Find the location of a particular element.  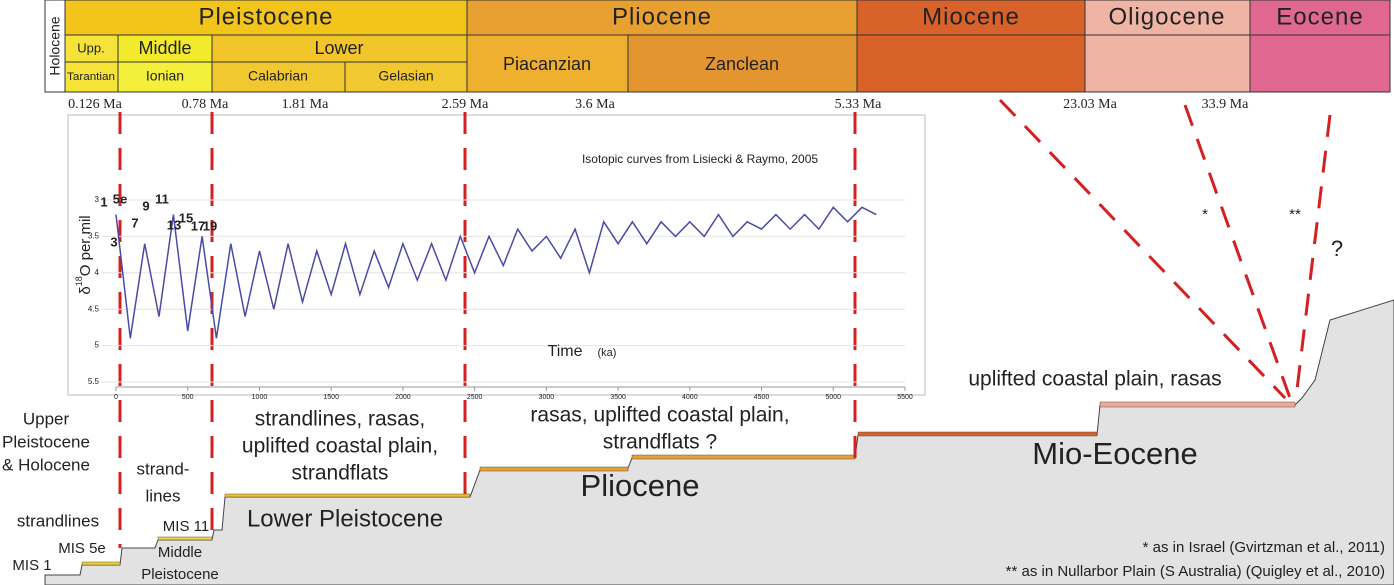

y-tick-label: 3 is located at coordinates (97, 199).